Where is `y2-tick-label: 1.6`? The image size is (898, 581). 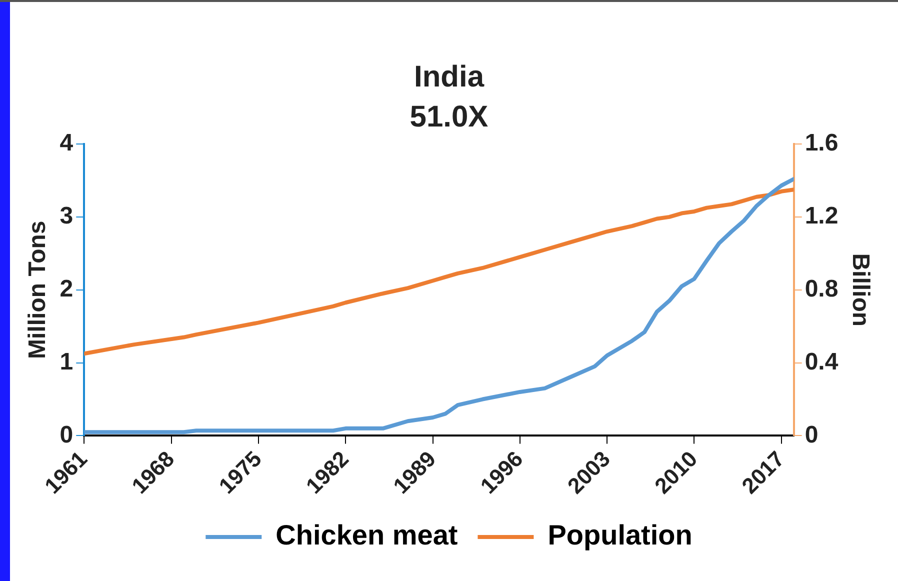 y2-tick-label: 1.6 is located at coordinates (821, 143).